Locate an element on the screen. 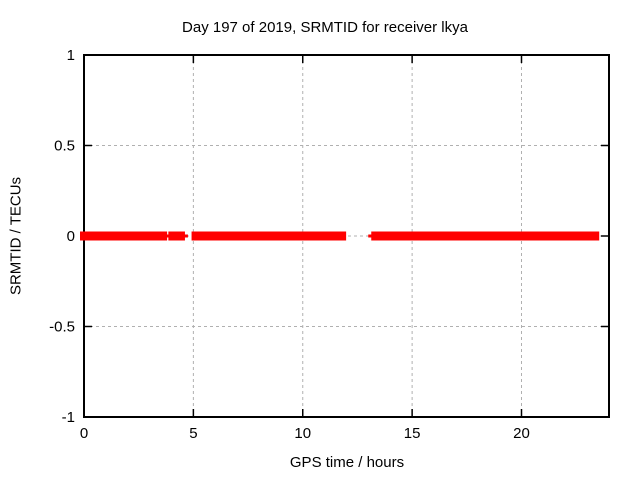 This screenshot has height=480, width=640. x-tick-label: 15 is located at coordinates (412, 433).